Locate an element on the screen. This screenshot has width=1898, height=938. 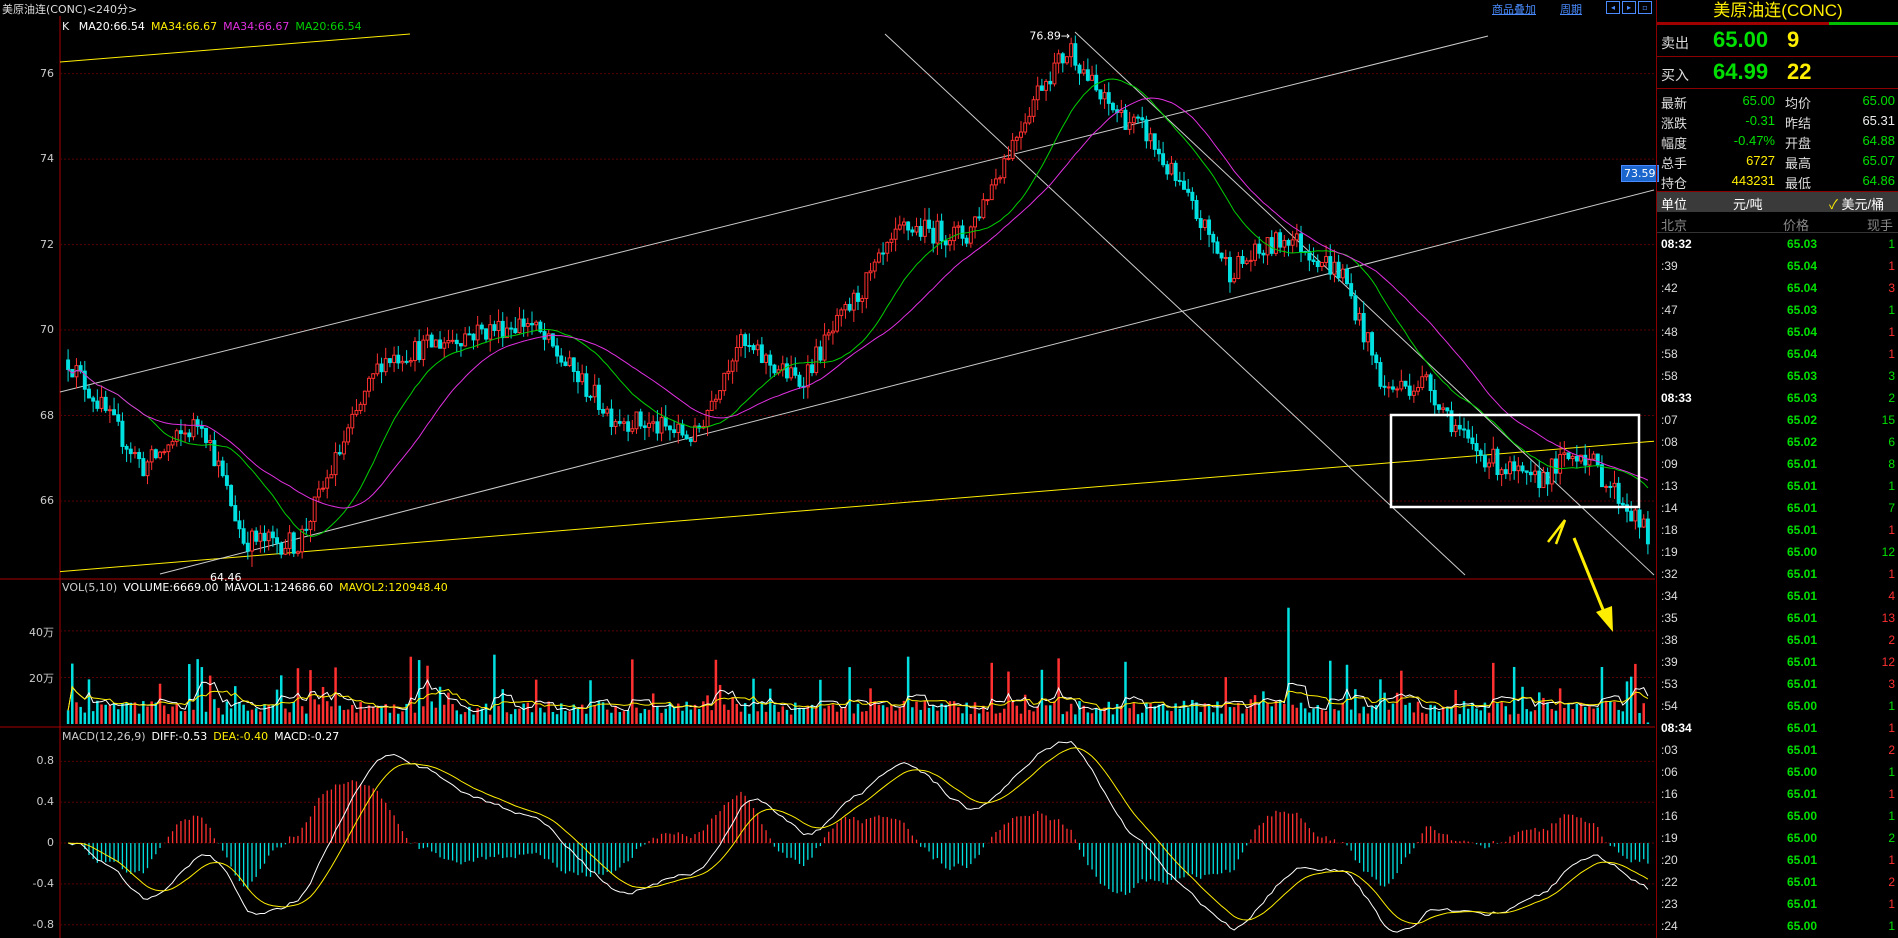
check-icon: ✓ is located at coordinates (1833, 204).